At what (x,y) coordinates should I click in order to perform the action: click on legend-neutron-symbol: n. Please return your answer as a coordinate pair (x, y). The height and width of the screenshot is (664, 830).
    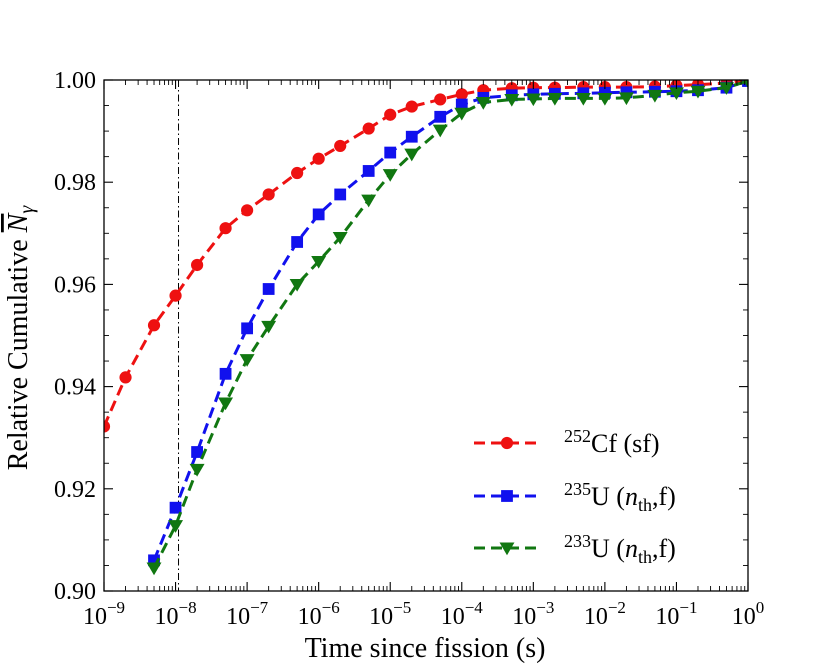
    Looking at the image, I should click on (631, 548).